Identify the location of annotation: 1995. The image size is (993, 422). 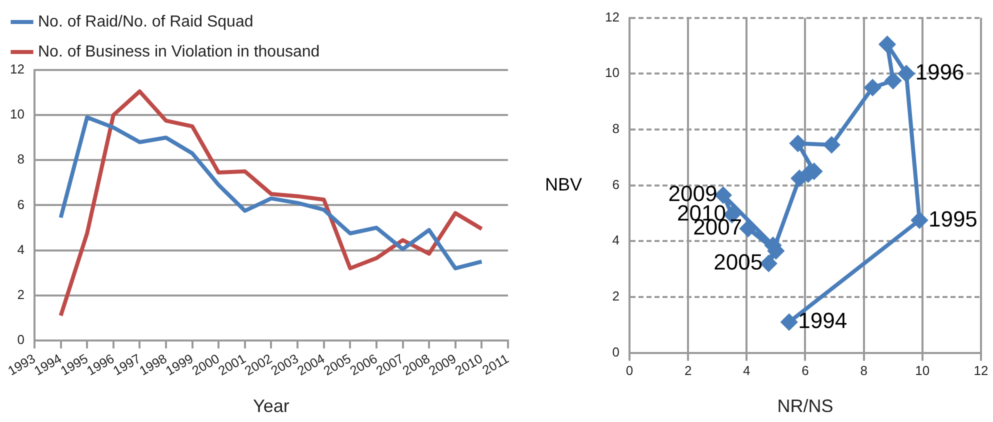
(953, 219).